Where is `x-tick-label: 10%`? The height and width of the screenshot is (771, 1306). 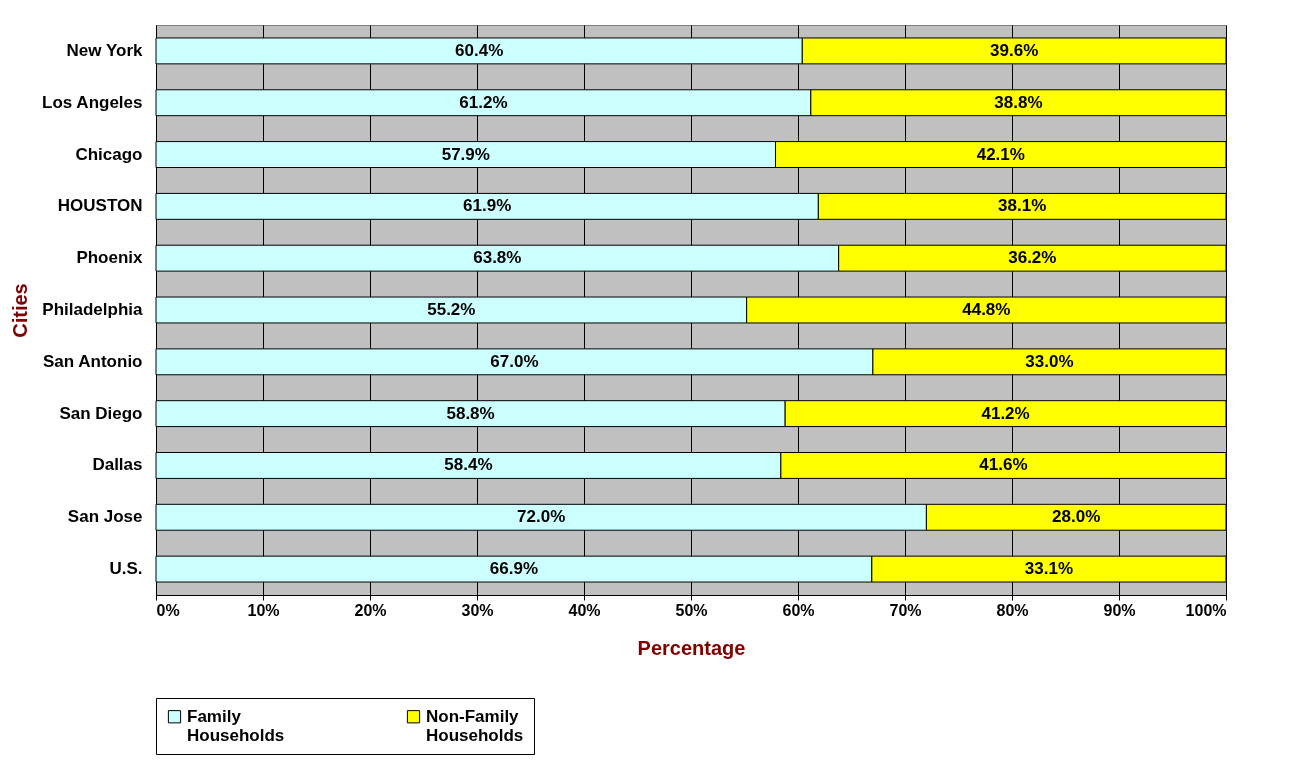
x-tick-label: 10% is located at coordinates (263, 610).